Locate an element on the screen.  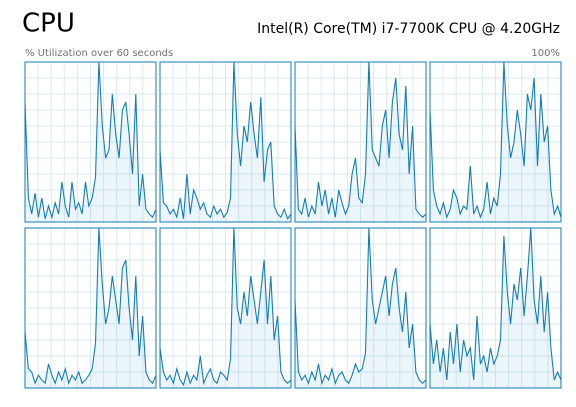
title: CPU is located at coordinates (48, 24).